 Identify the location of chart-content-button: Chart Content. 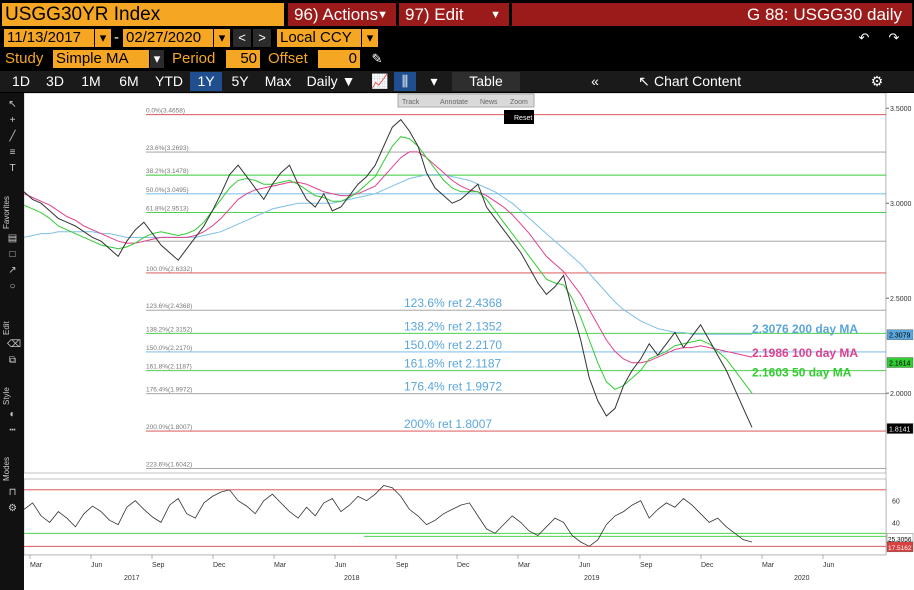
(698, 81).